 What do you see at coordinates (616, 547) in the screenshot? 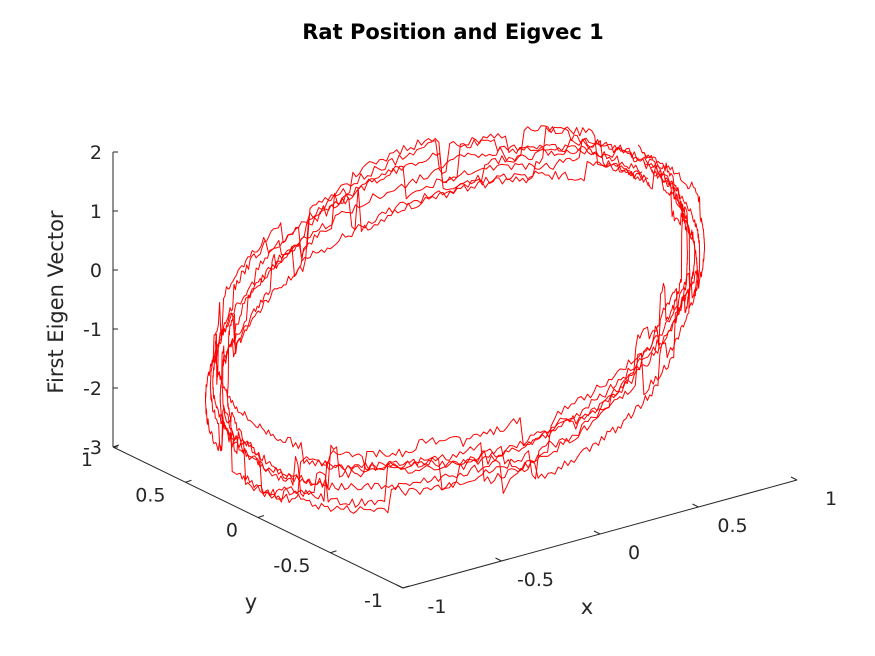
I see `x-ticks: -1 -0.5 0 0.5 1` at bounding box center [616, 547].